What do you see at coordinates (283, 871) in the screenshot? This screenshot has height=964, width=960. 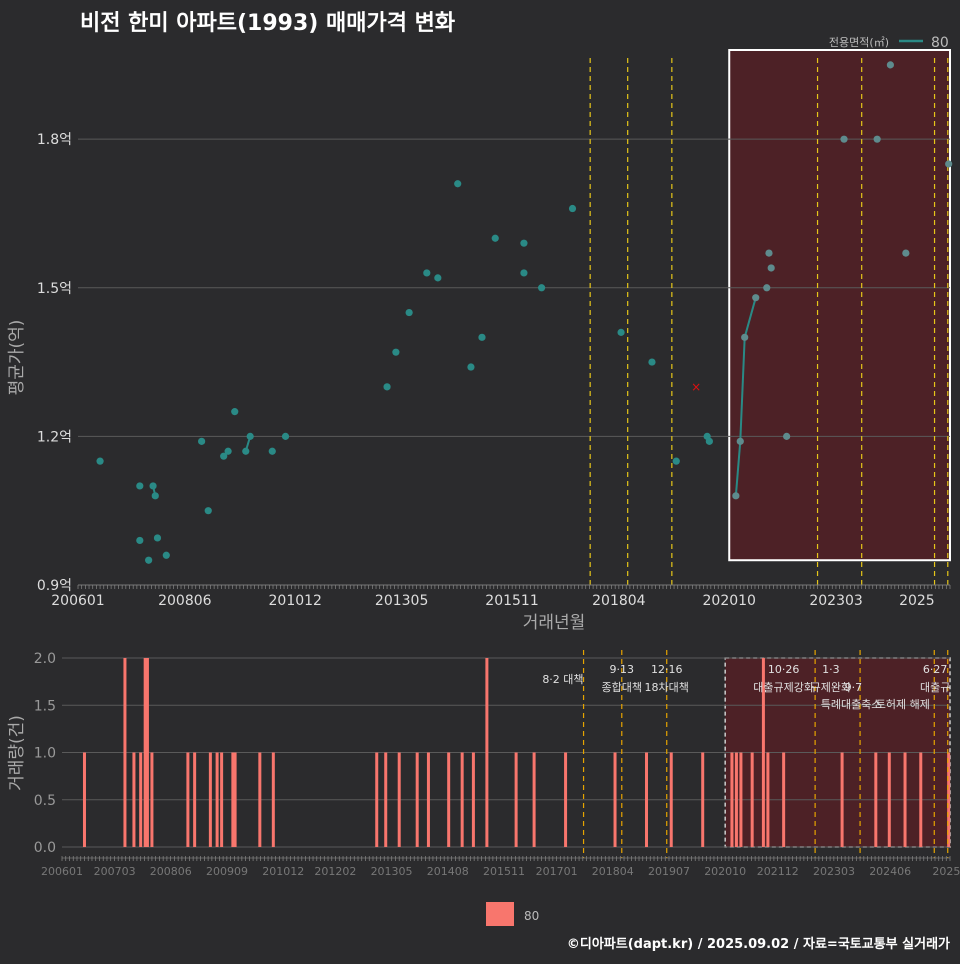 I see `volume-x-tick-label: 201012` at bounding box center [283, 871].